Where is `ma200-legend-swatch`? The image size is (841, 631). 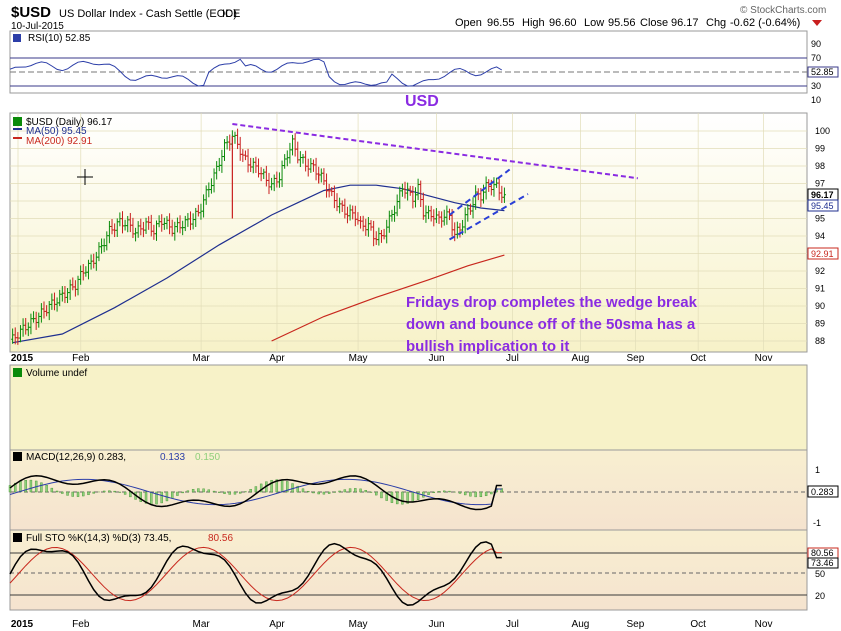
ma200-legend-swatch is located at coordinates (17, 138).